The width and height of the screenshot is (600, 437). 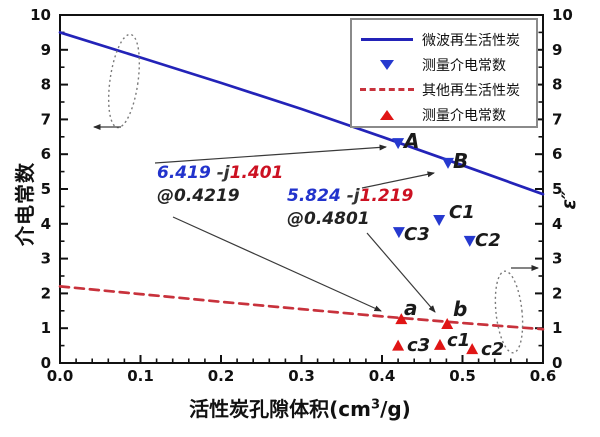 What do you see at coordinates (418, 345) in the screenshot?
I see `point-label-c3: c3` at bounding box center [418, 345].